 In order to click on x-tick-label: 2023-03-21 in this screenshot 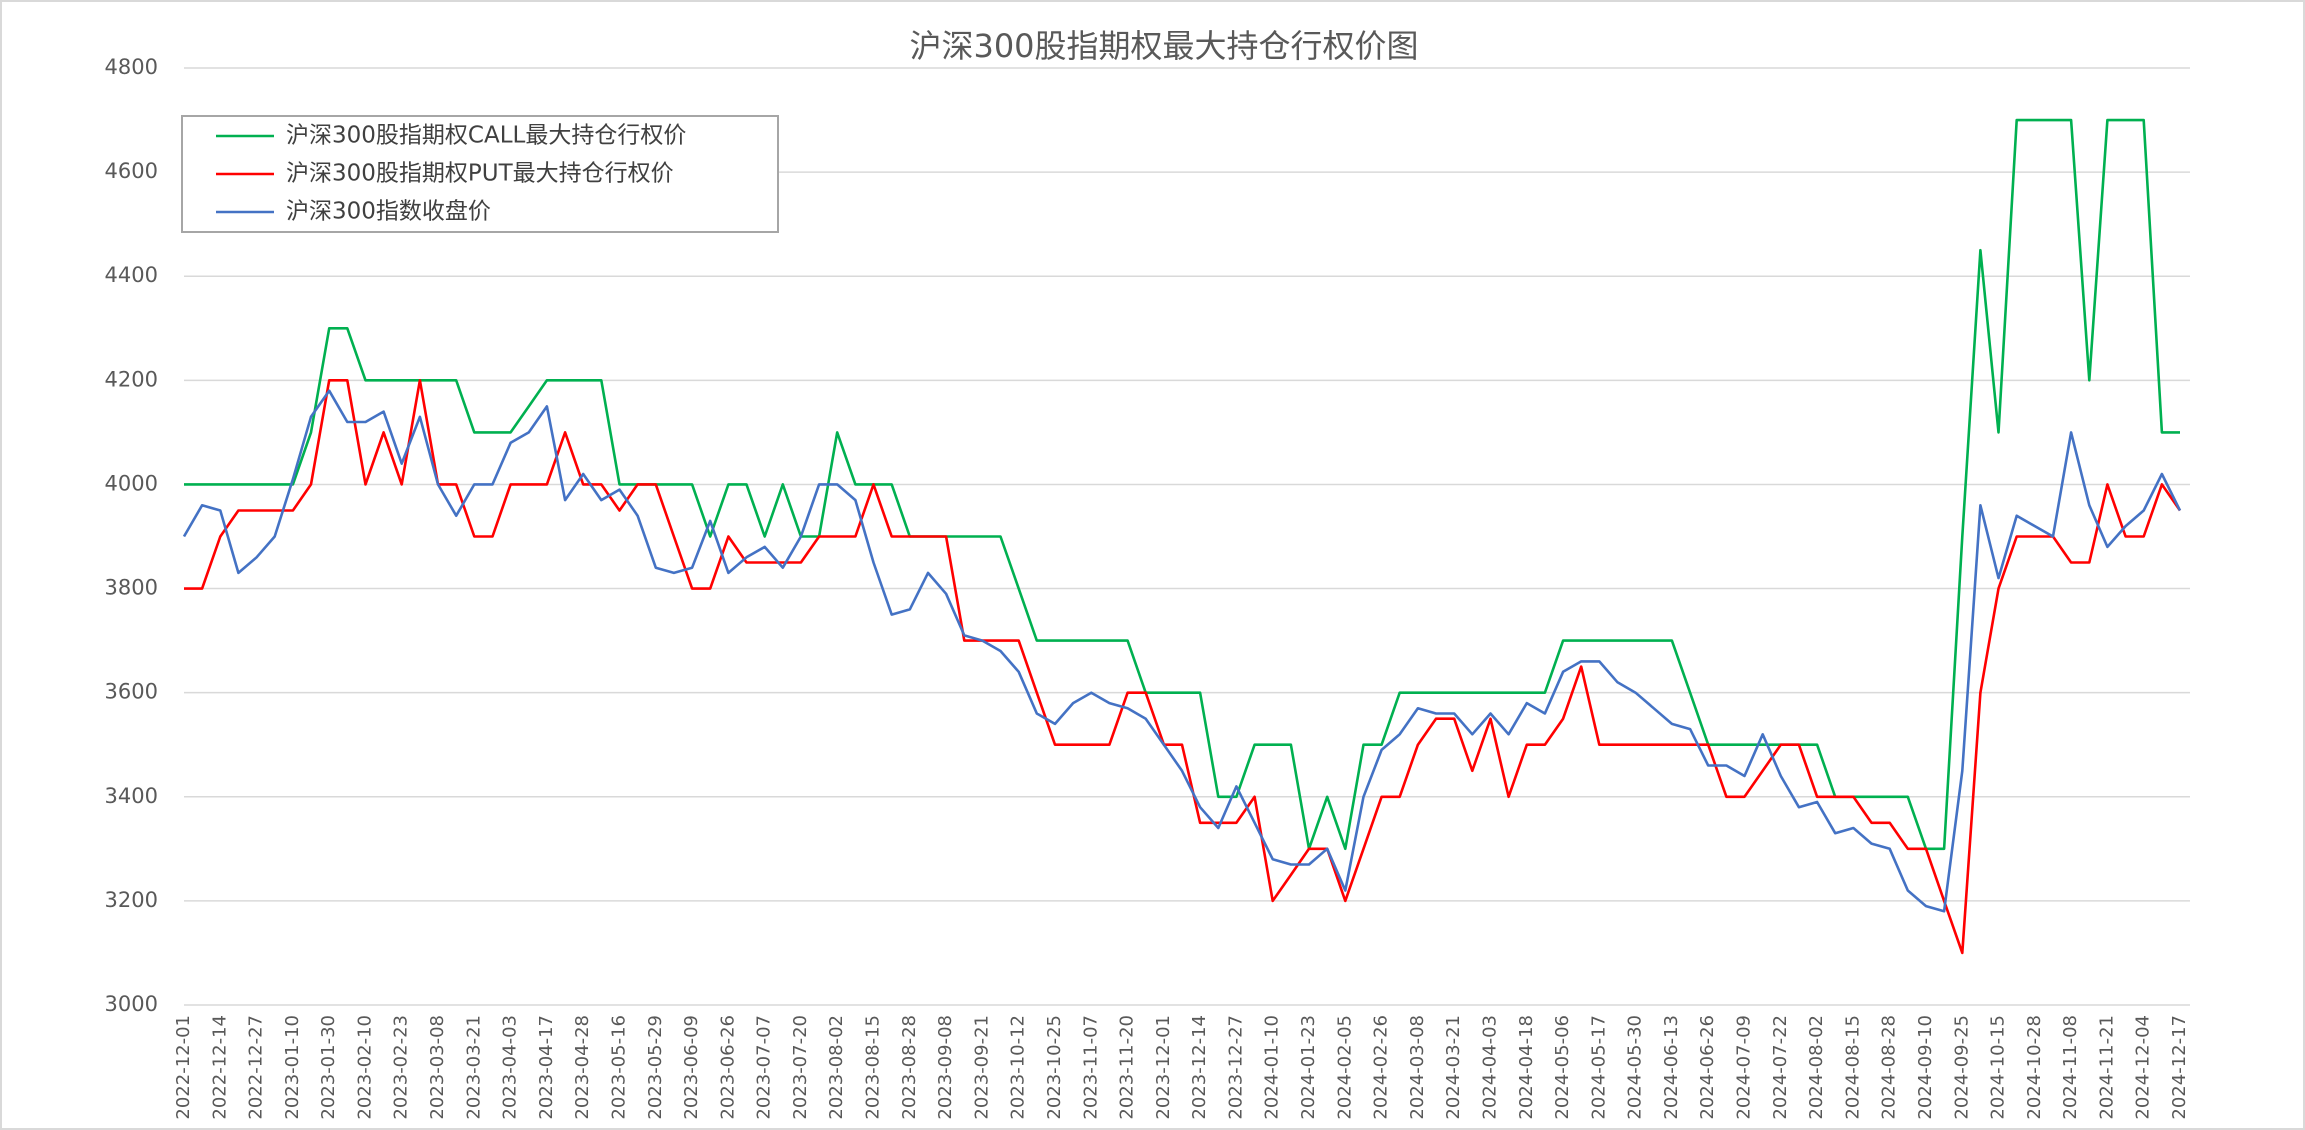, I will do `click(473, 1067)`.